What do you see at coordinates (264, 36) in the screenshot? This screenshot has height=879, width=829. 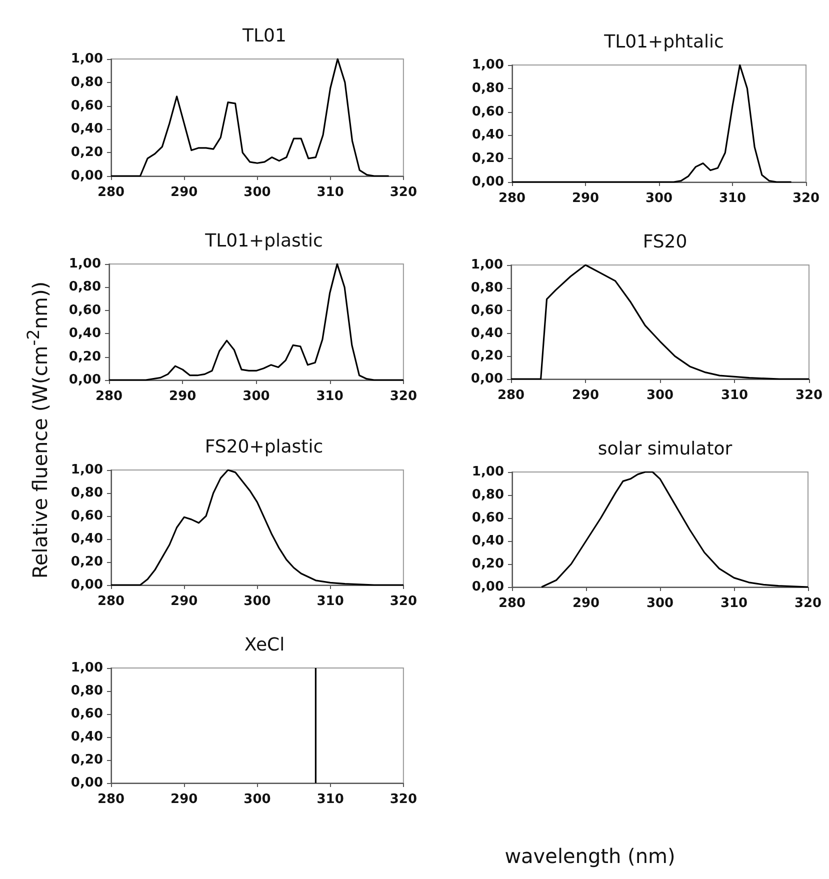 I see `chart-title: TL01` at bounding box center [264, 36].